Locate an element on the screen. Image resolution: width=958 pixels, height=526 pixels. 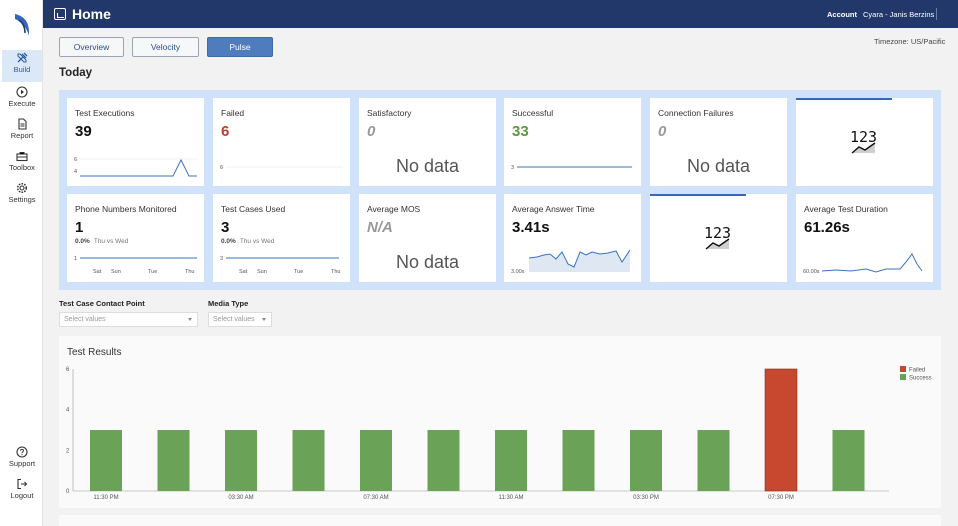
sidebar-item-build: Build is located at coordinates (22, 66).